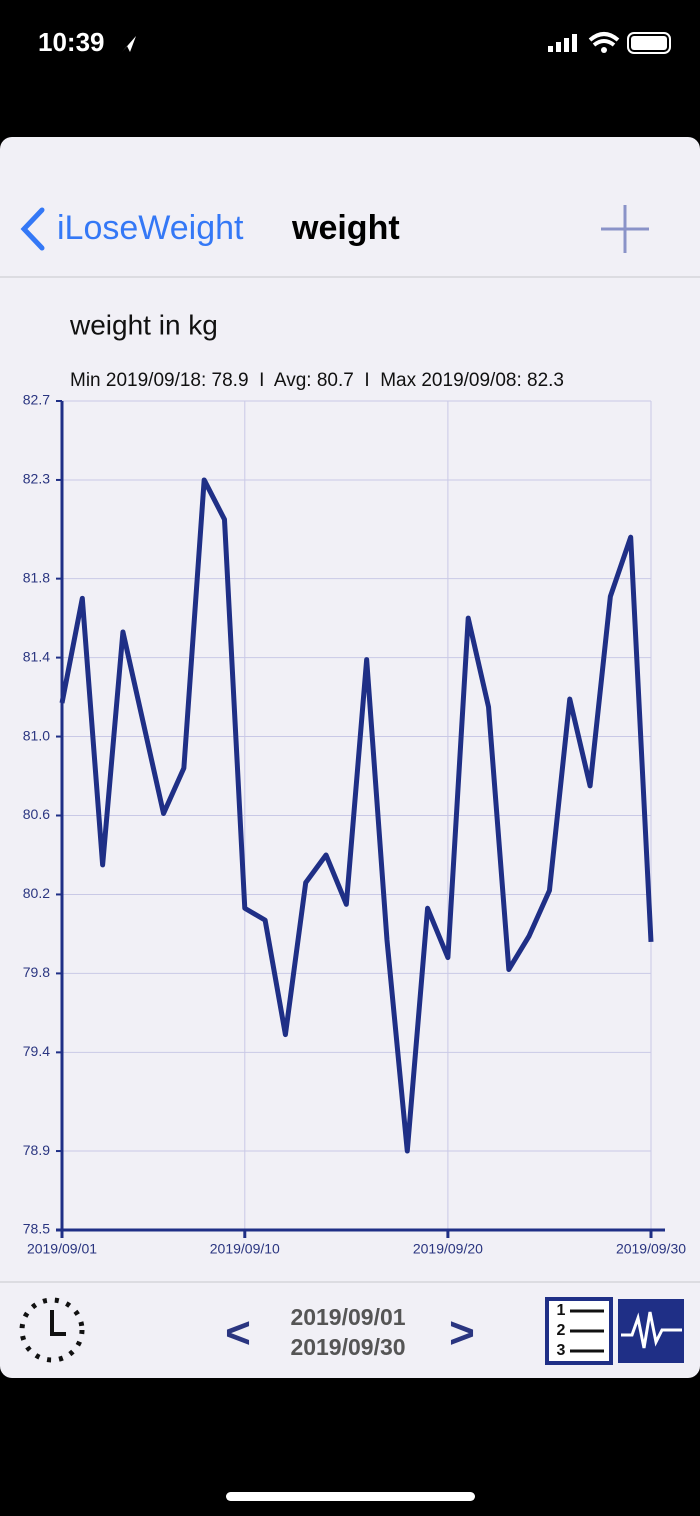 Image resolution: width=700 pixels, height=1516 pixels. I want to click on prev-button: <, so click(238, 1333).